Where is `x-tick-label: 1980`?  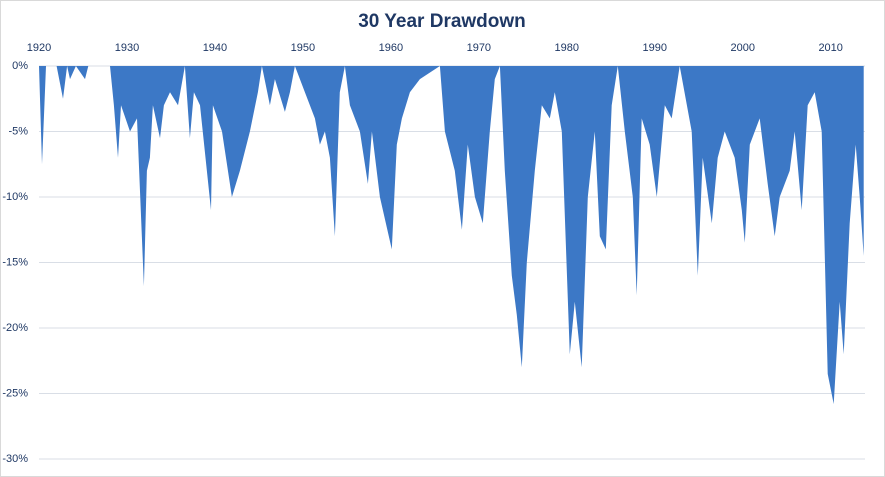
x-tick-label: 1980 is located at coordinates (567, 48).